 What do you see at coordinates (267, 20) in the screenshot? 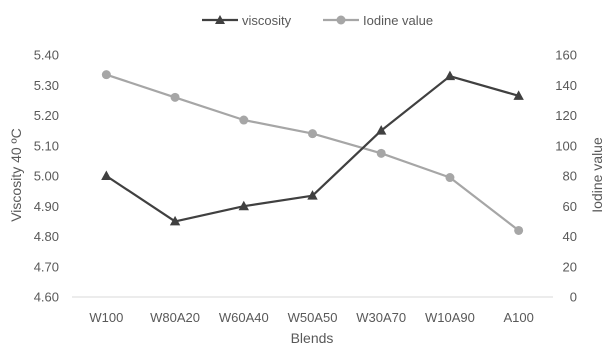
I see `legend-label-viscosity: viscosity` at bounding box center [267, 20].